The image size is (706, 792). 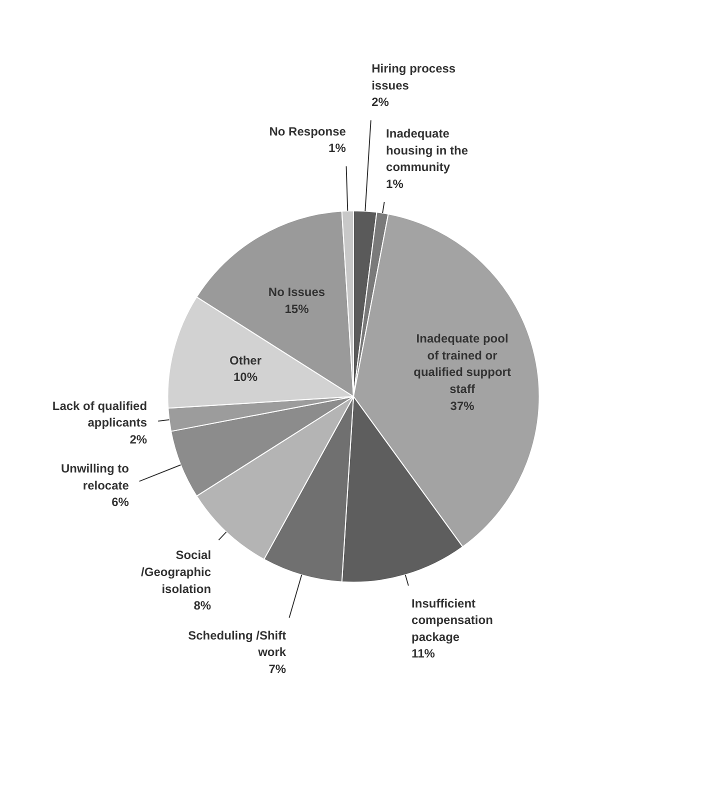 What do you see at coordinates (462, 405) in the screenshot?
I see `data-label: 37%` at bounding box center [462, 405].